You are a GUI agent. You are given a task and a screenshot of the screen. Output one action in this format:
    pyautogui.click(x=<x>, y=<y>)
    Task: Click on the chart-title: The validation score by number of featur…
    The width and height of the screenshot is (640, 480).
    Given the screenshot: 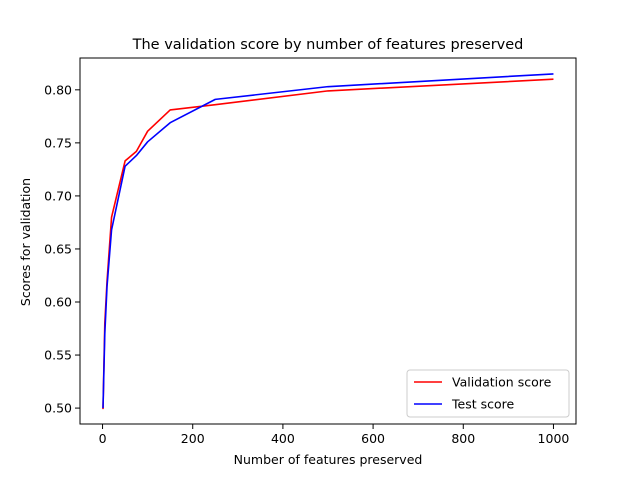 What is the action you would take?
    pyautogui.click(x=328, y=45)
    